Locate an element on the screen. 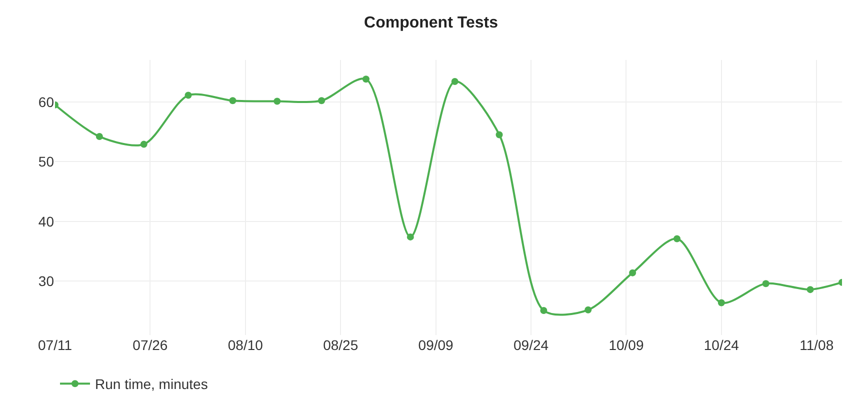 This screenshot has width=862, height=412. legend-label: Run time, minutes is located at coordinates (151, 384).